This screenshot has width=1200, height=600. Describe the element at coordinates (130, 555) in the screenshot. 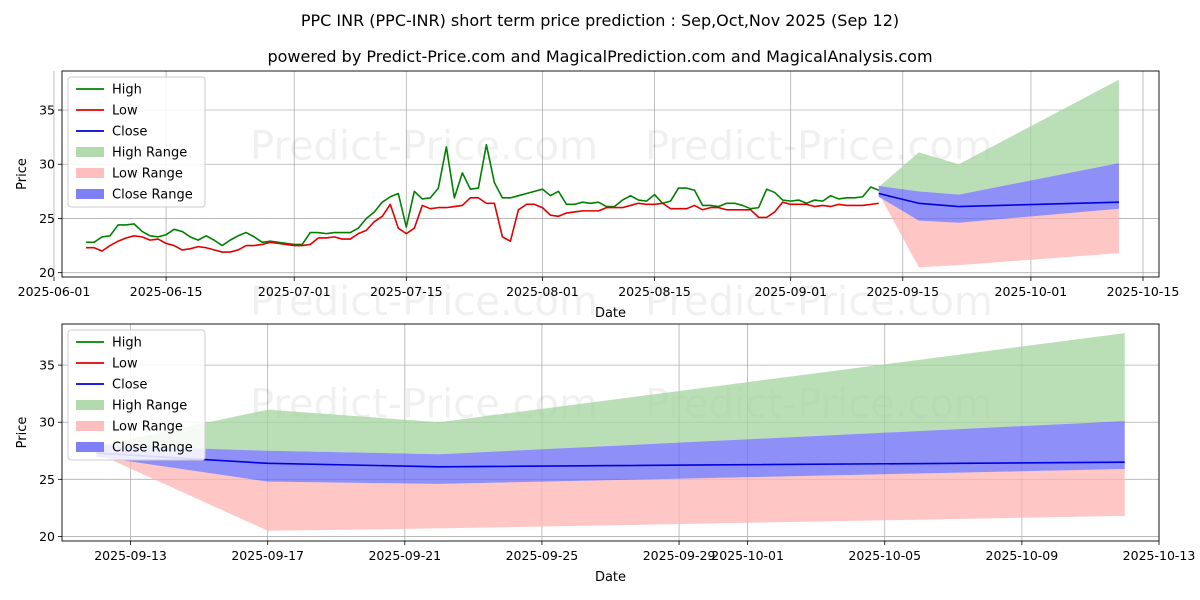

I see `x-tick-label: 2025-09-13` at that location.